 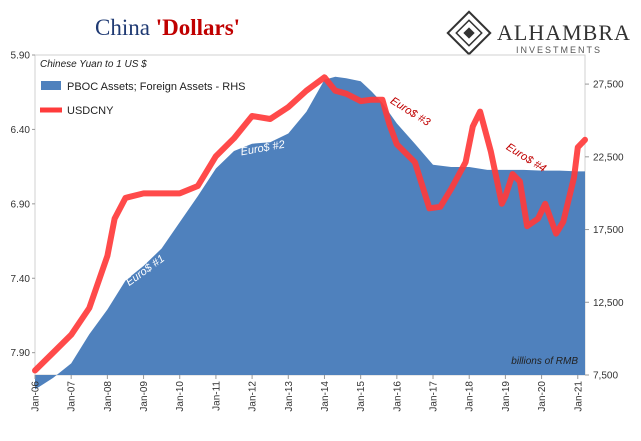 I want to click on unit-note: billions of RMB, so click(x=544, y=361).